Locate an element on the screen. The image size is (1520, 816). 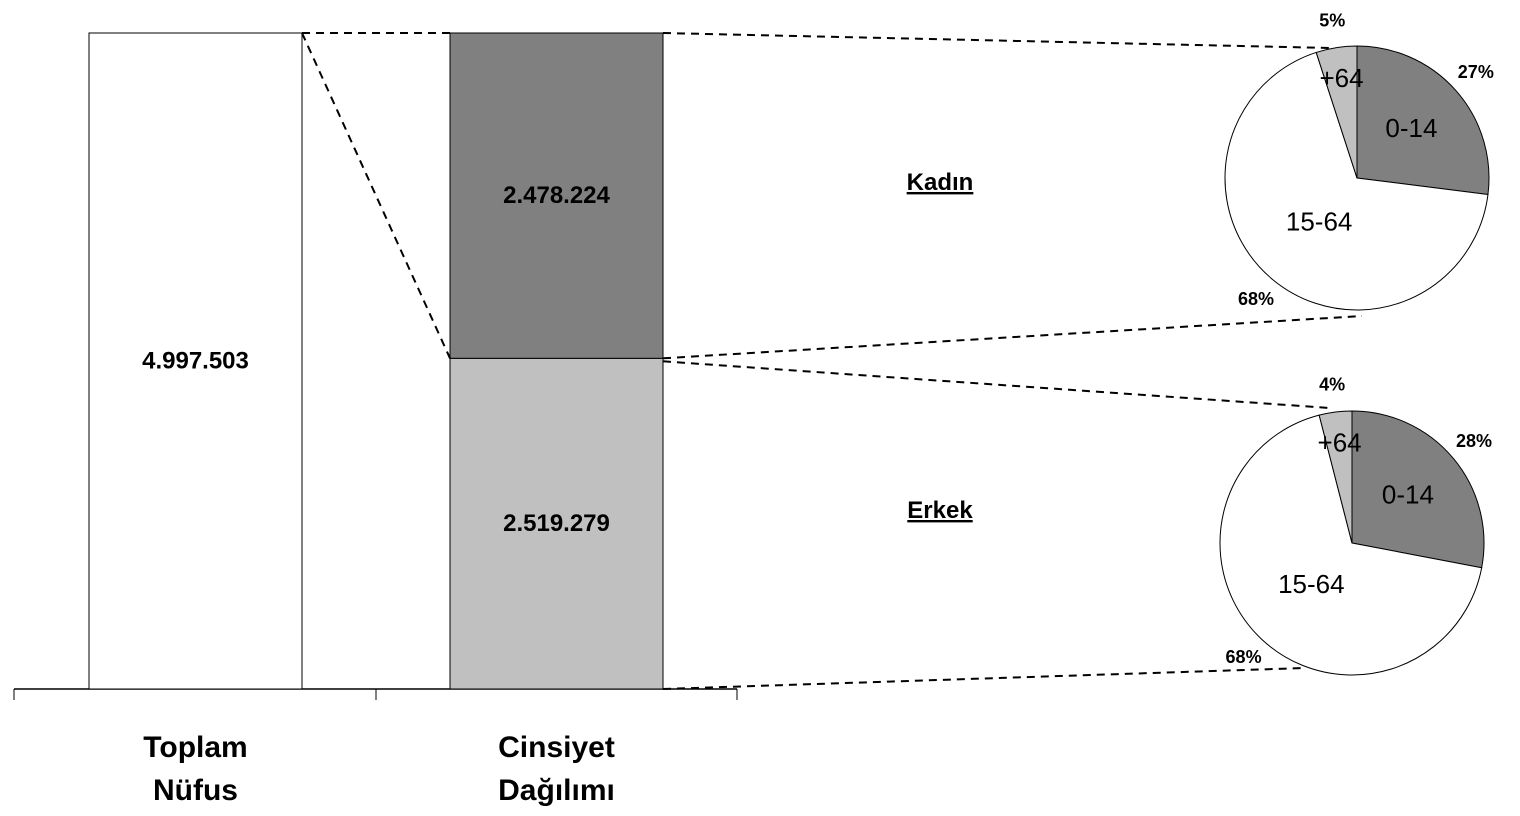
series-label: Erkek is located at coordinates (940, 510).